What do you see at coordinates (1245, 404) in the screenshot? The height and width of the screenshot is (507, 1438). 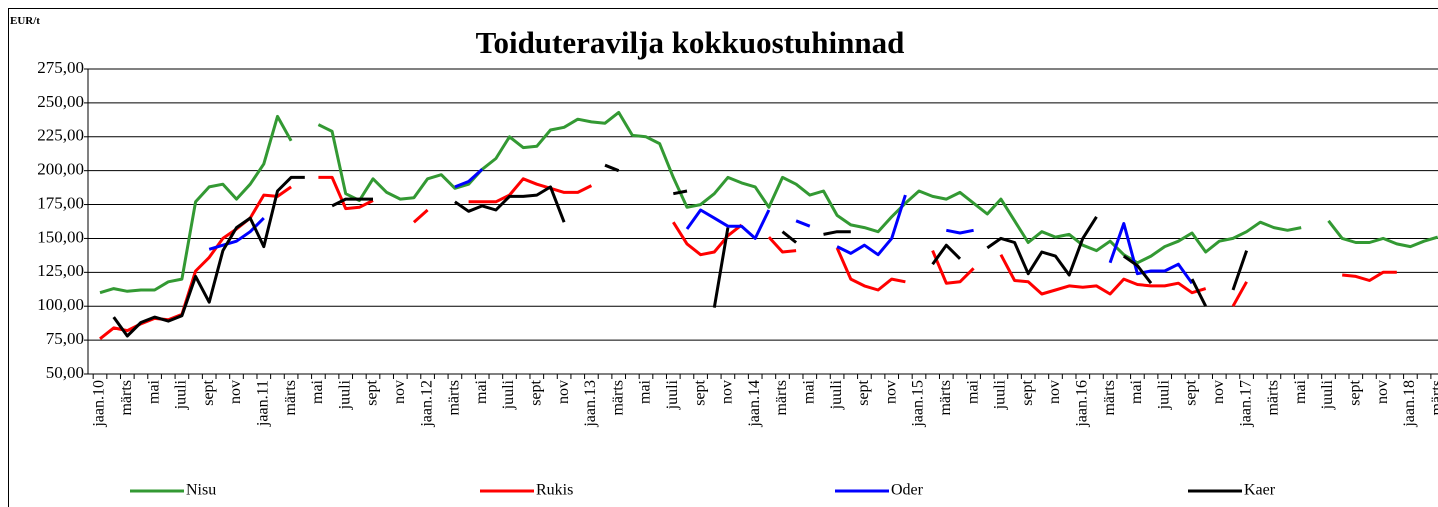 I see `x-tick-label: jaan.17` at bounding box center [1245, 404].